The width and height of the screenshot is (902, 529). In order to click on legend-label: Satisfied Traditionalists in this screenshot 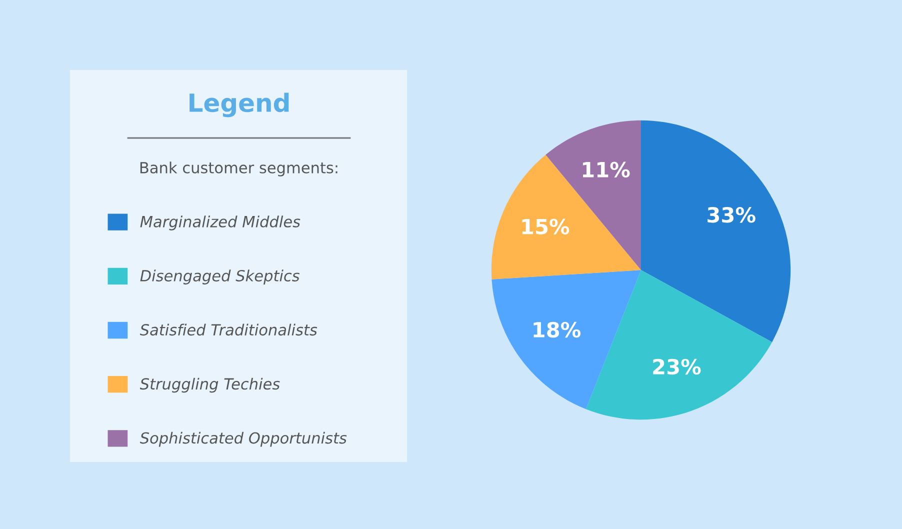, I will do `click(229, 330)`.